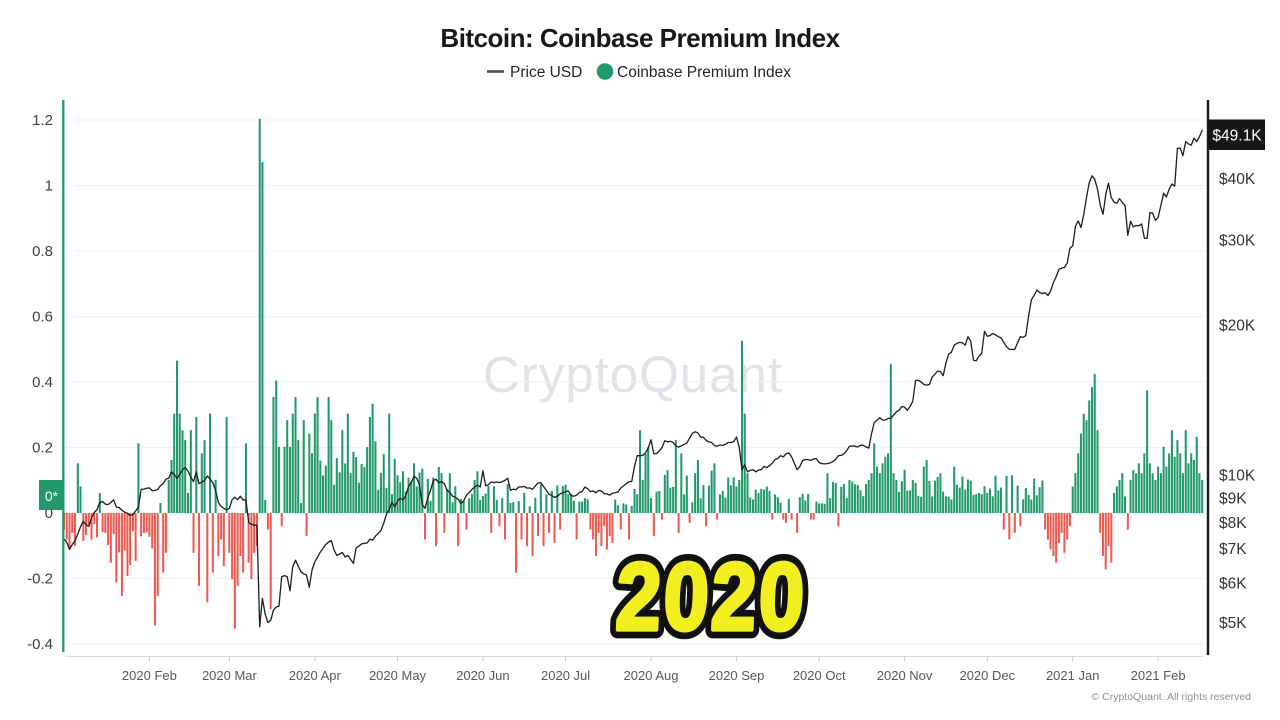 Image resolution: width=1280 pixels, height=720 pixels. What do you see at coordinates (737, 675) in the screenshot?
I see `svg-text: 2020 Sep` at bounding box center [737, 675].